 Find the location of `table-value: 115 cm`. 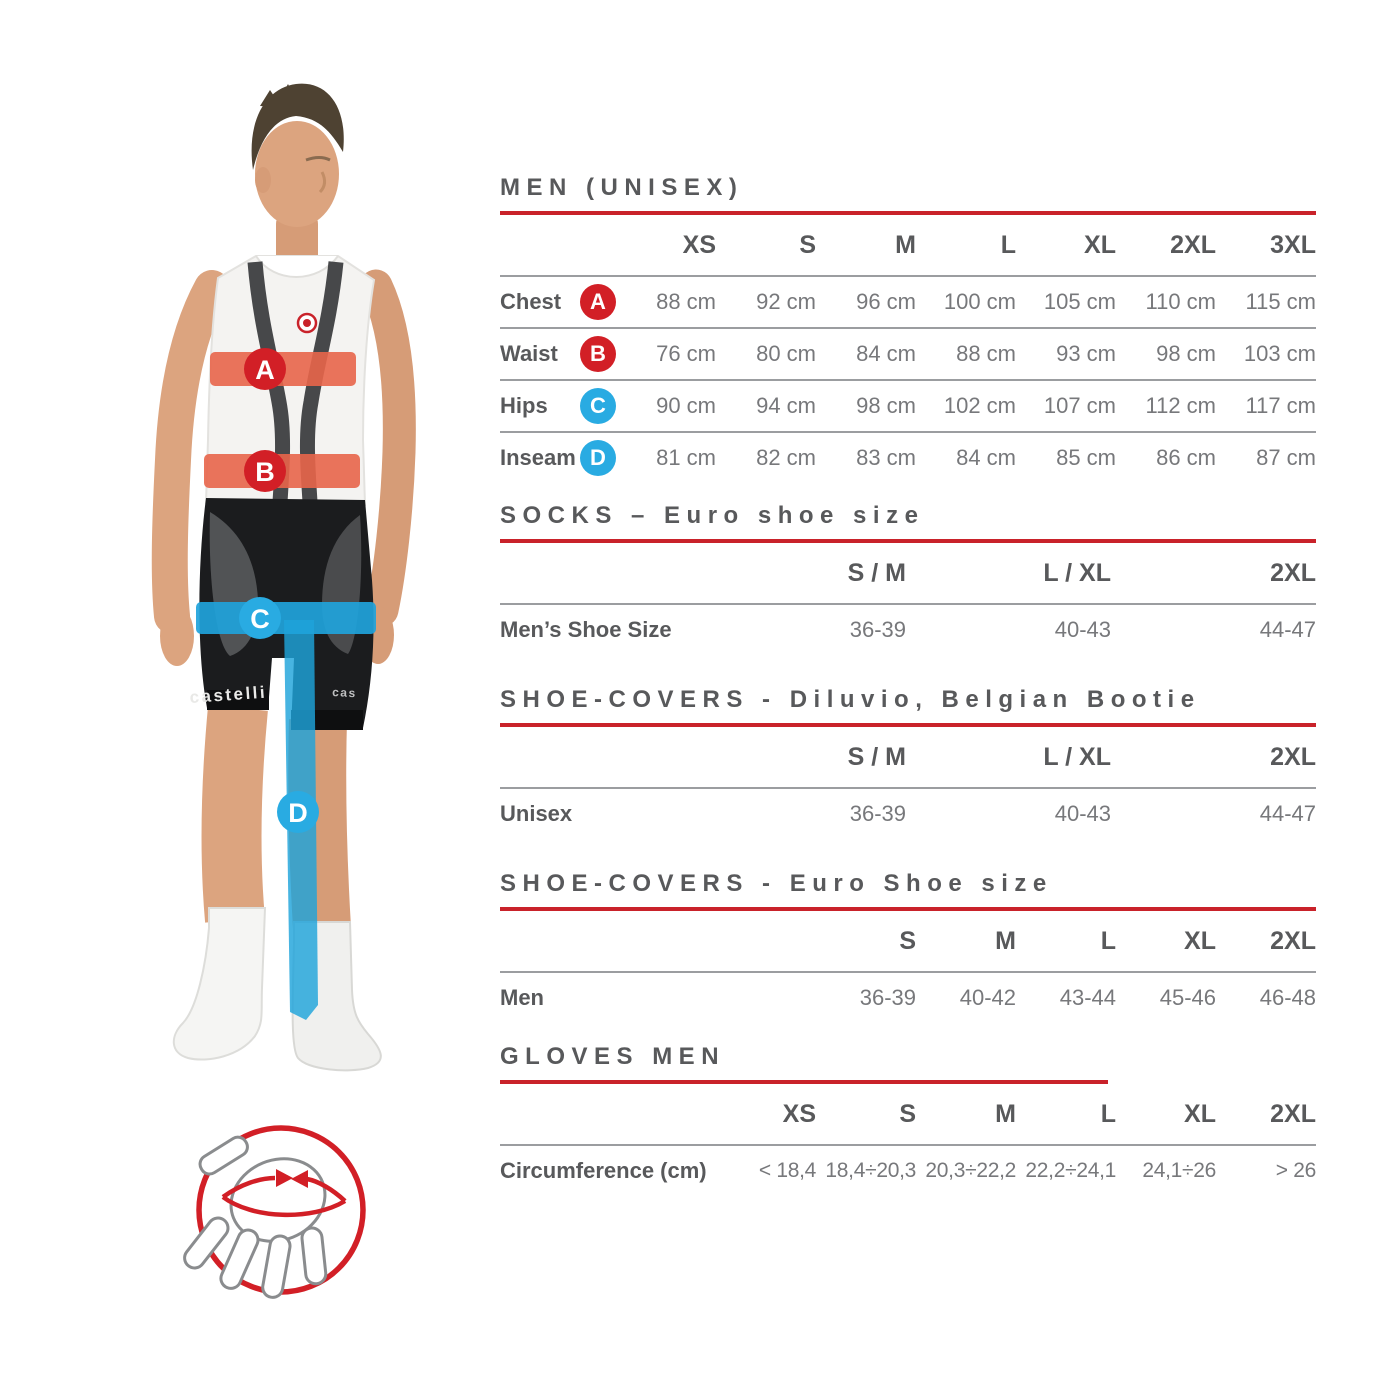

table-value: 115 cm is located at coordinates (1280, 301).